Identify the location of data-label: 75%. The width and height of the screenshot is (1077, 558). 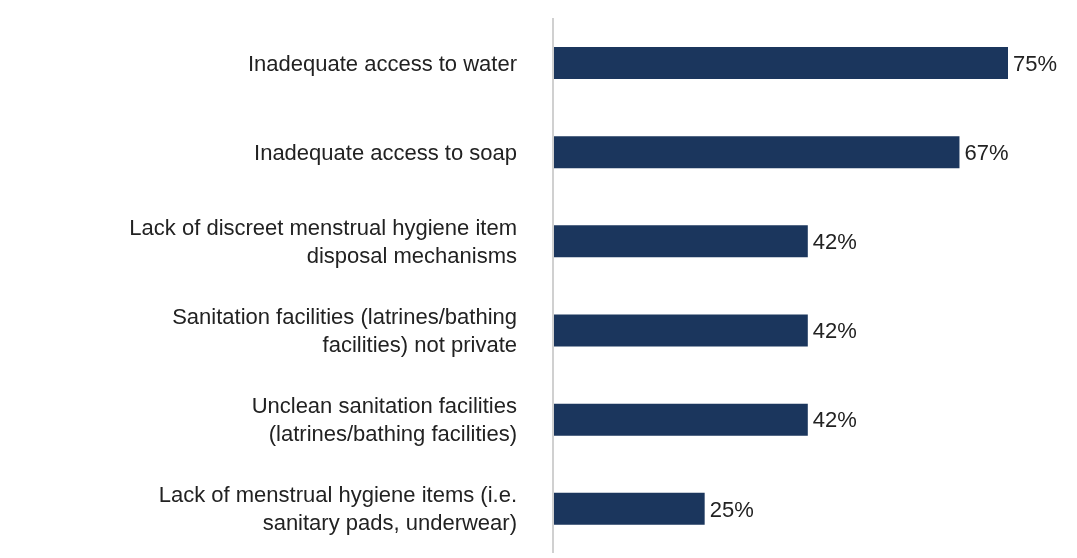
(1035, 63).